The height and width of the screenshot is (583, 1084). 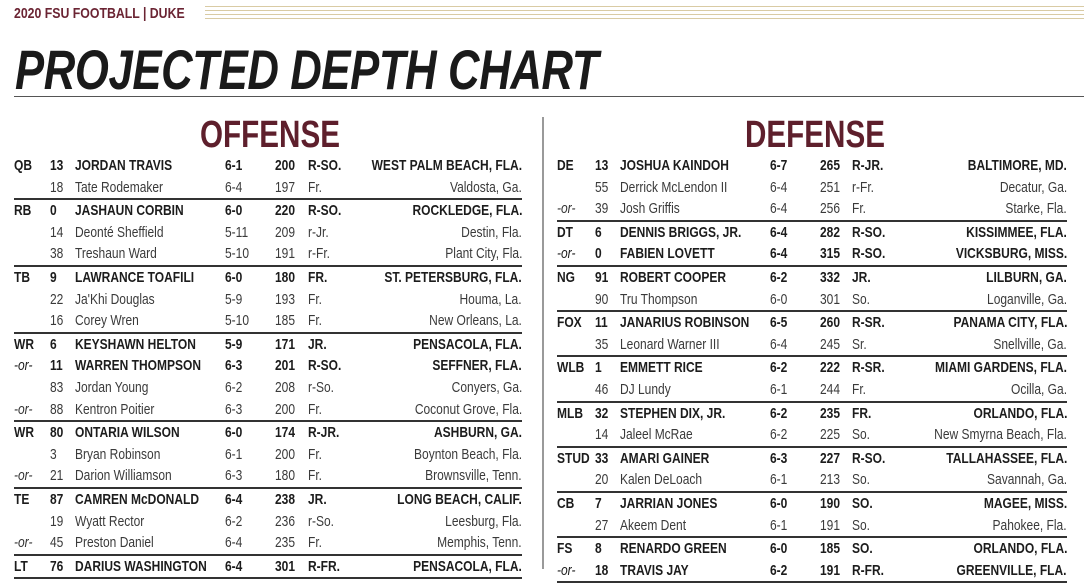 I want to click on player-hometown: Brownsville, Tenn., so click(x=474, y=476).